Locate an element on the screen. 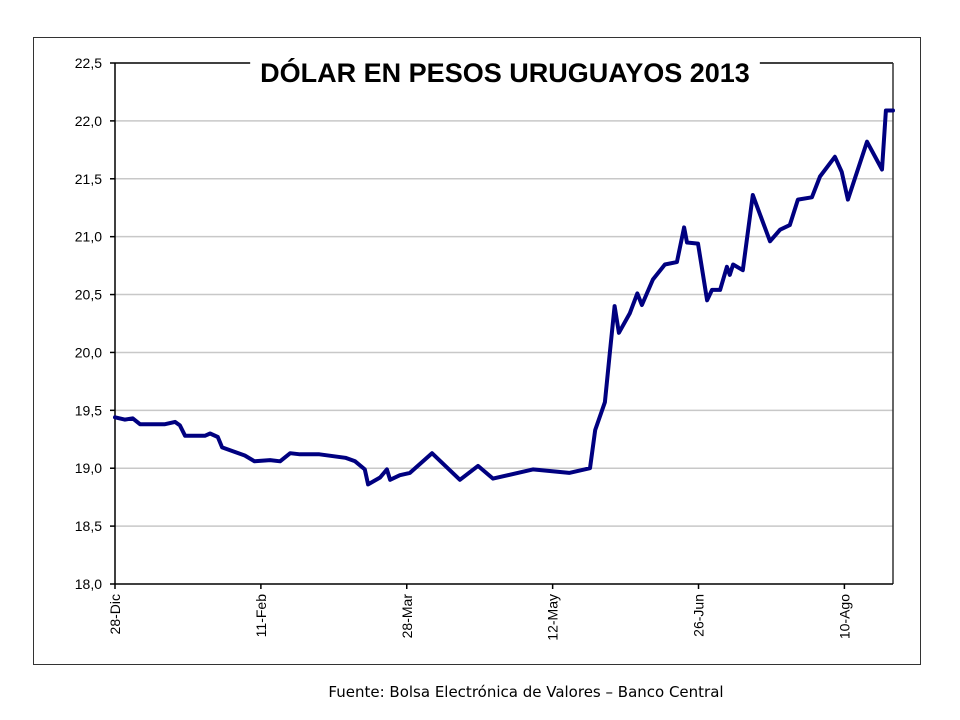  title-background is located at coordinates (505, 72).